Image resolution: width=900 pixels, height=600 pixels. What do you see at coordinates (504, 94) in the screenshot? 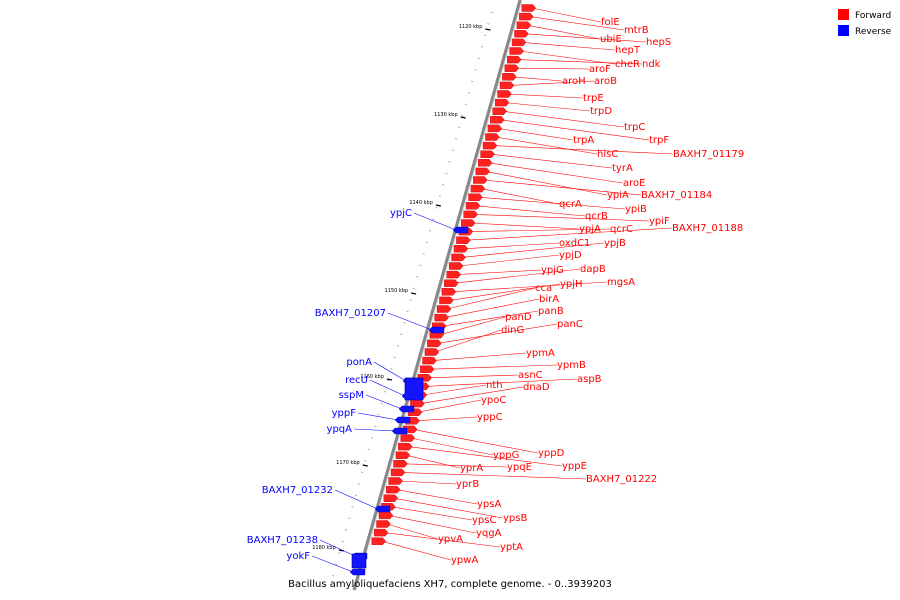
I see `gene-glyph-trpE` at bounding box center [504, 94].